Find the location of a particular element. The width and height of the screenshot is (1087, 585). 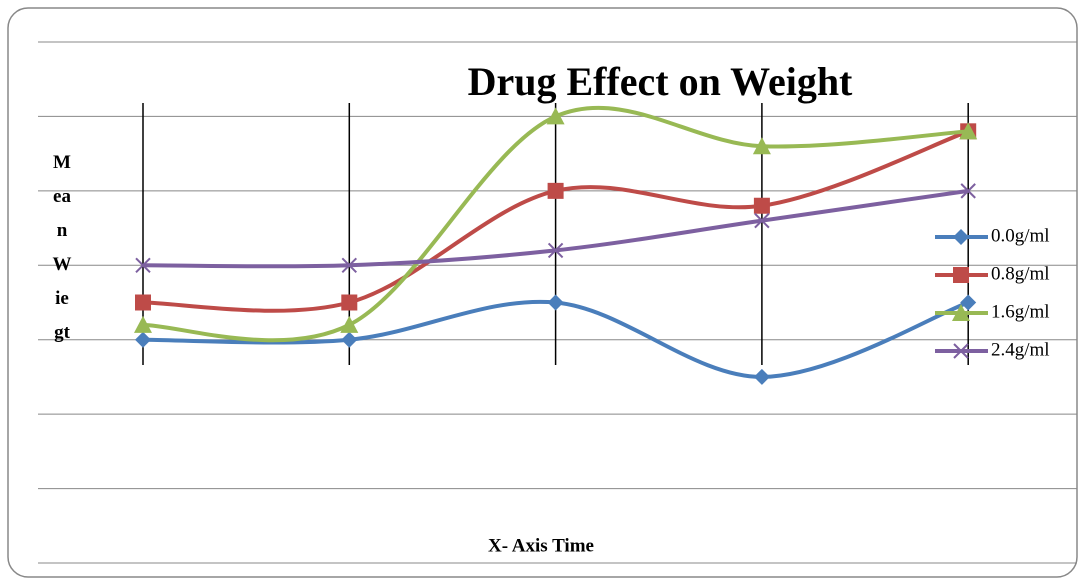

legend-label: 2.4g/ml is located at coordinates (1020, 349).